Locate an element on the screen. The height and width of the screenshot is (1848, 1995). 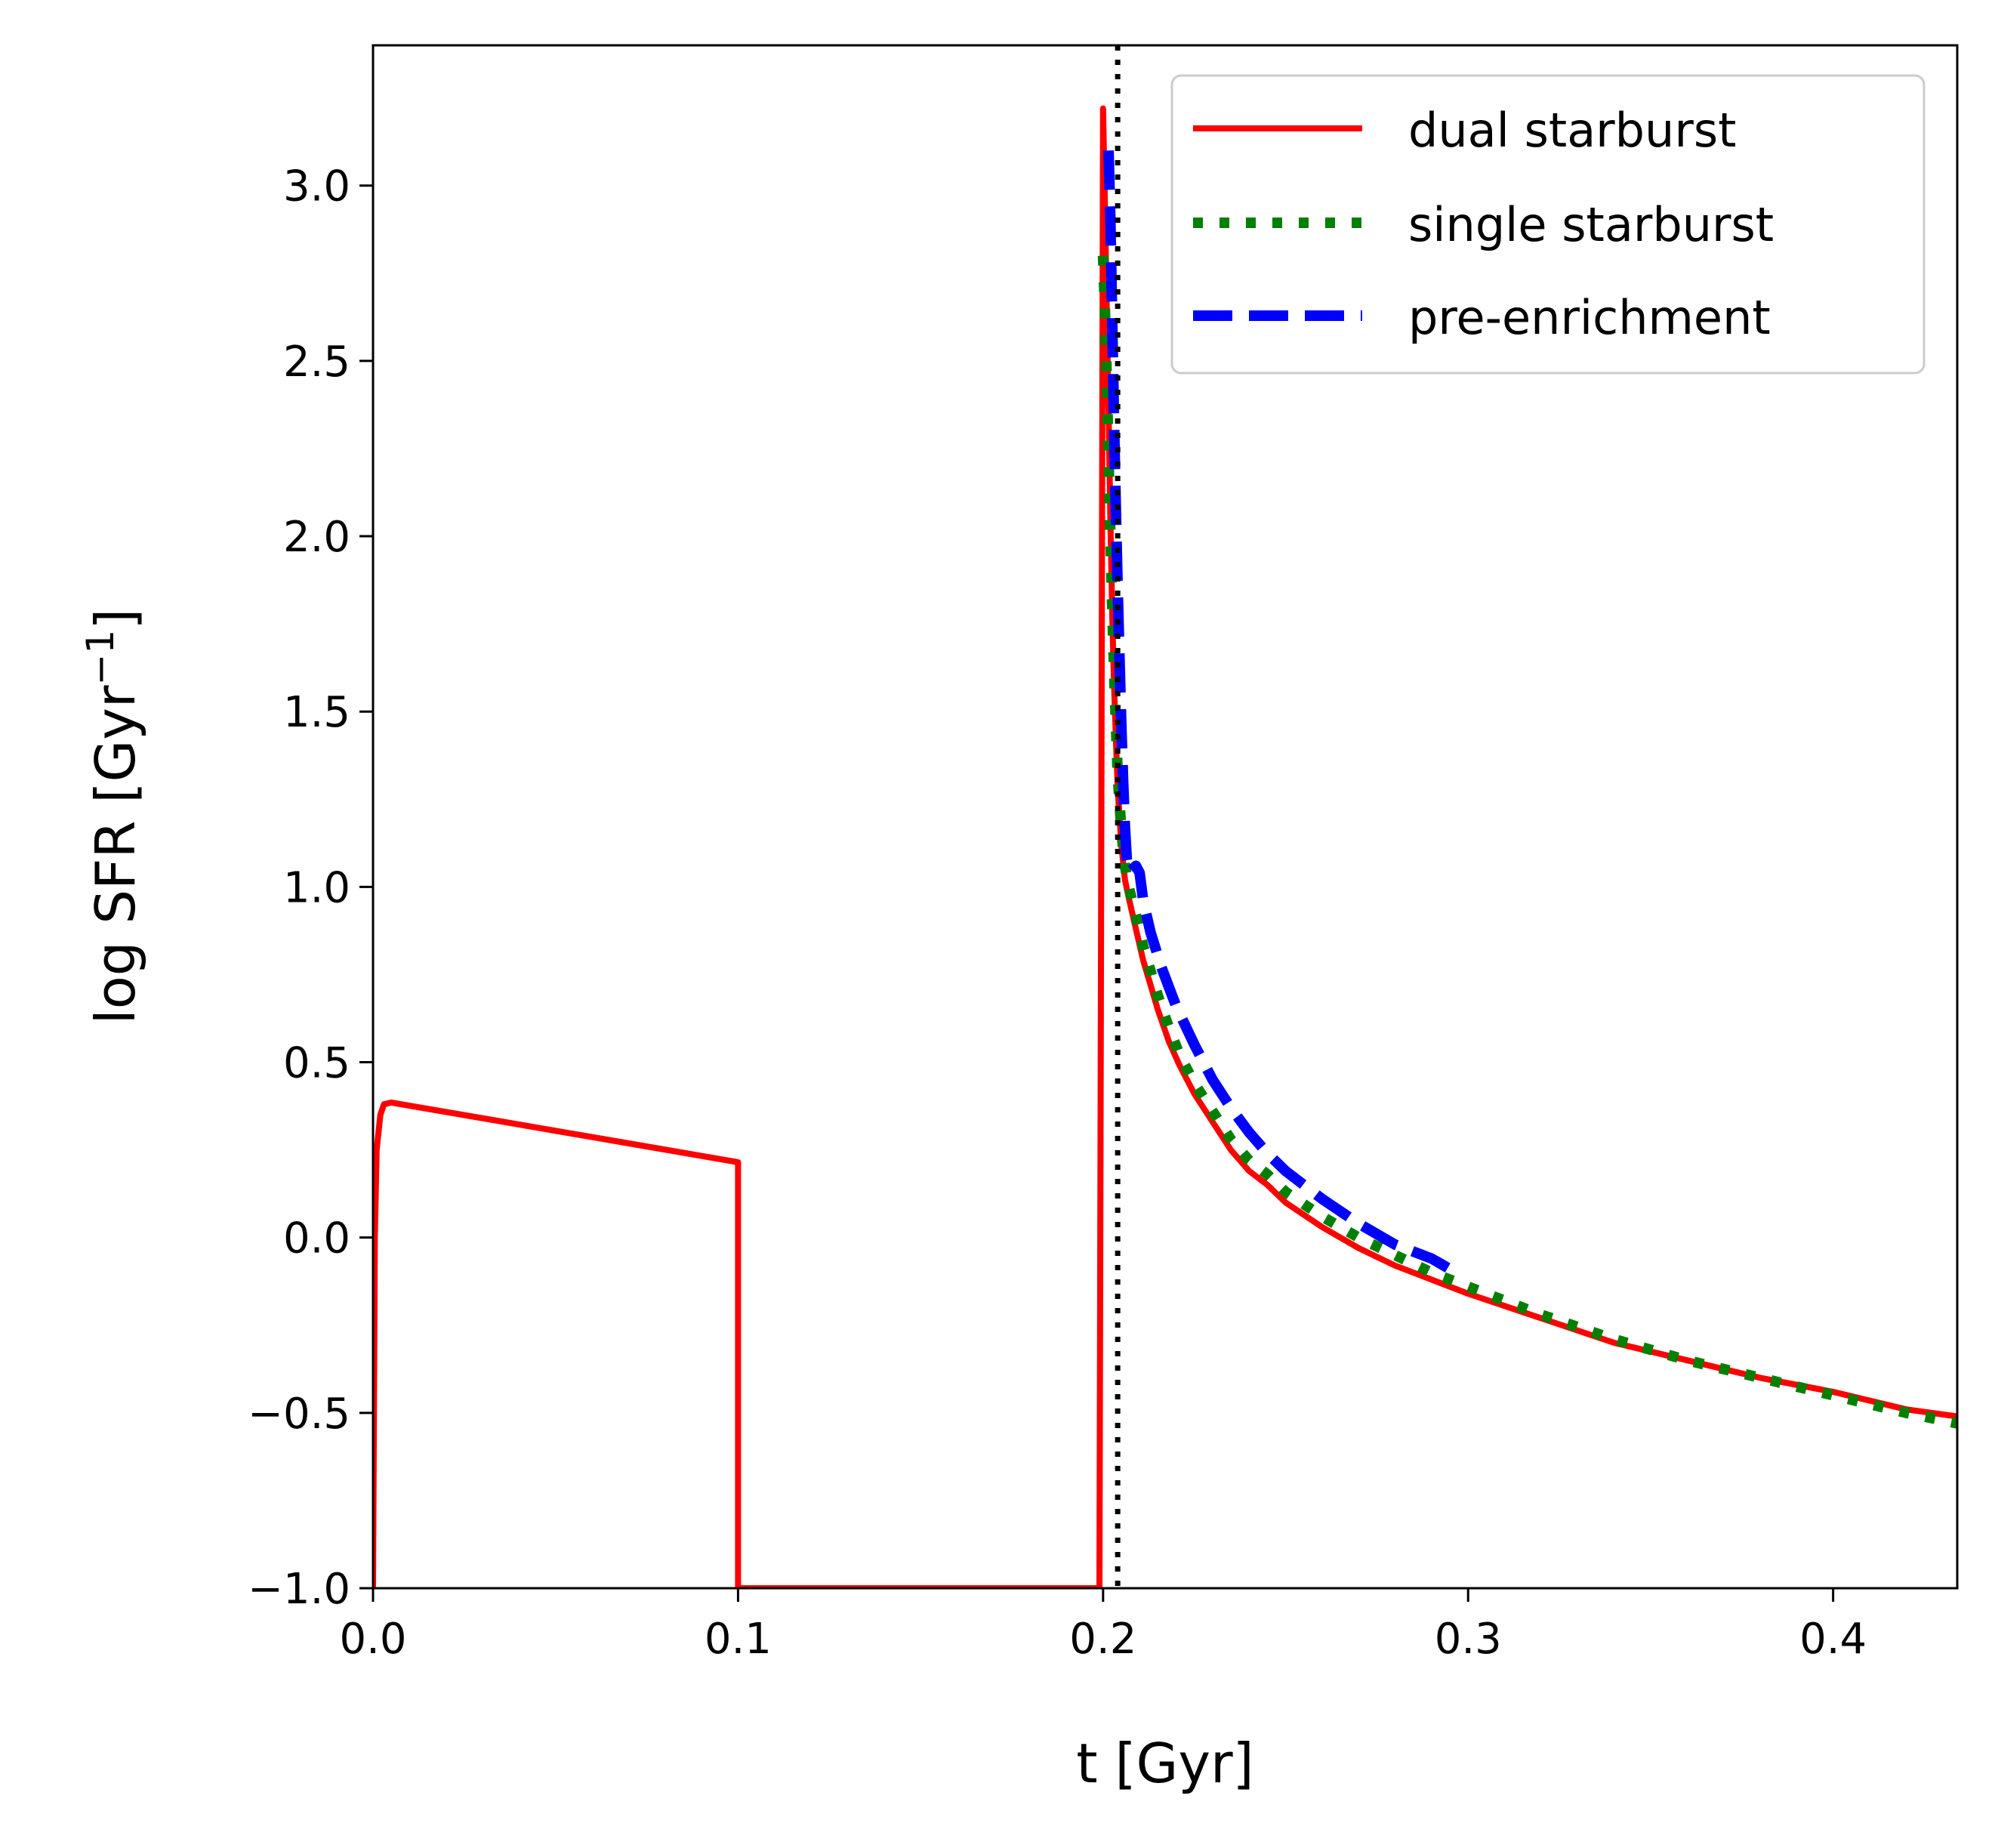
x-tick-label: 0.1 is located at coordinates (738, 1639).